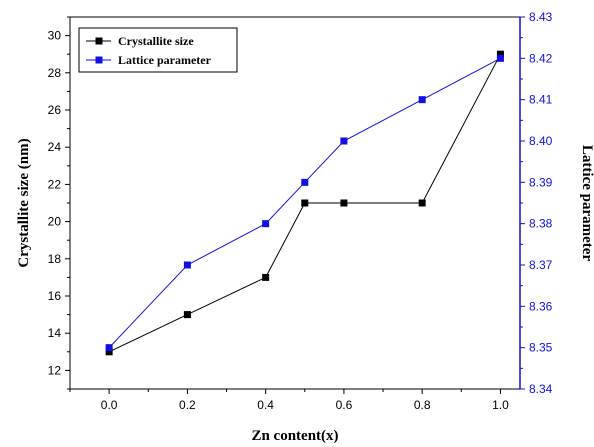 The width and height of the screenshot is (594, 447). What do you see at coordinates (187, 405) in the screenshot?
I see `x-tick-label: 0.2` at bounding box center [187, 405].